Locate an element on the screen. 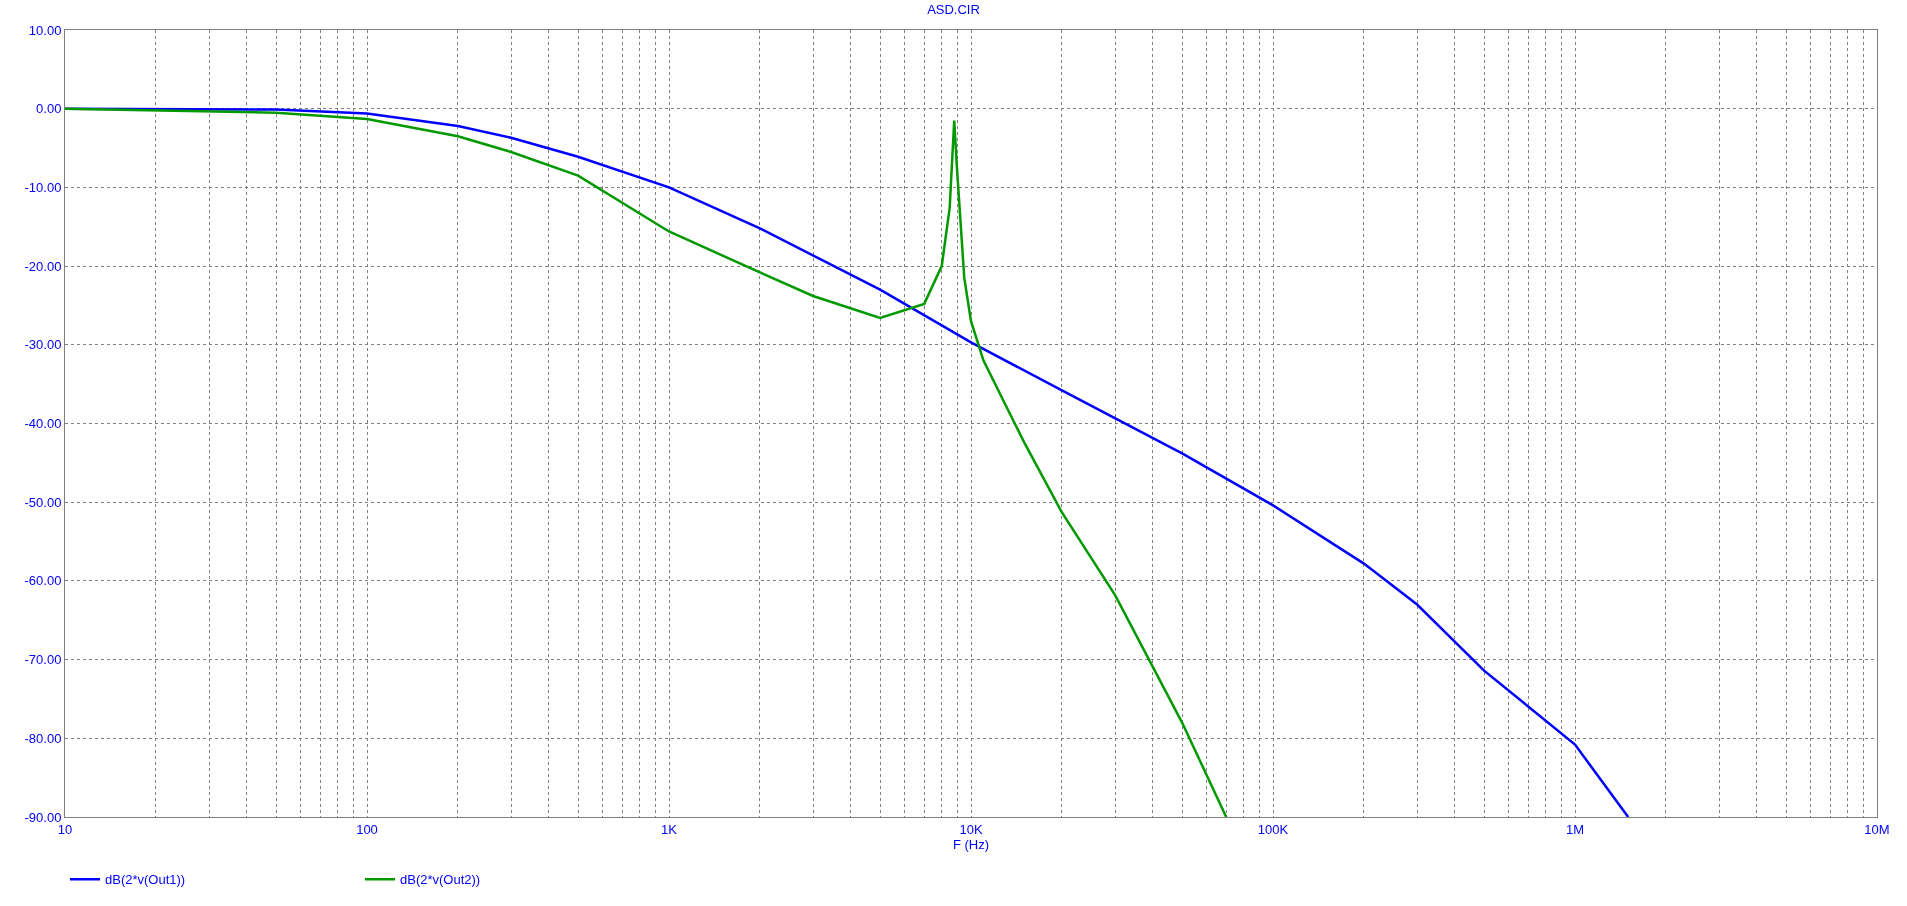 This screenshot has width=1907, height=906. y-tick-label: -10.00 is located at coordinates (43, 187).